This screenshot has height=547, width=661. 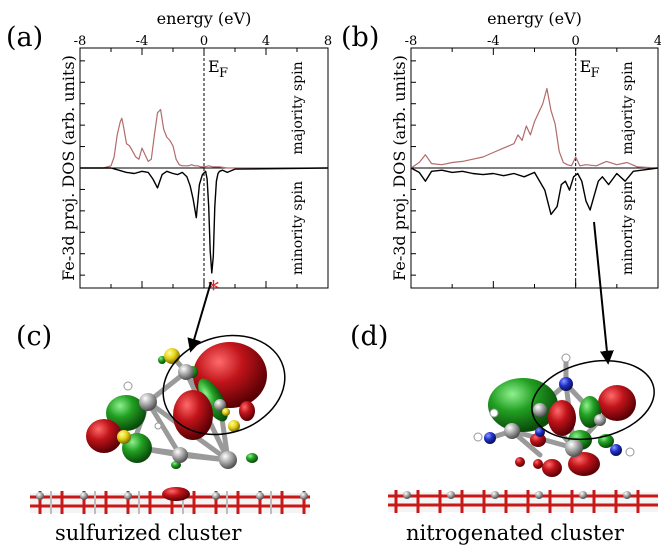 I want to click on ch0-xtick-label: 0, so click(x=204, y=41).